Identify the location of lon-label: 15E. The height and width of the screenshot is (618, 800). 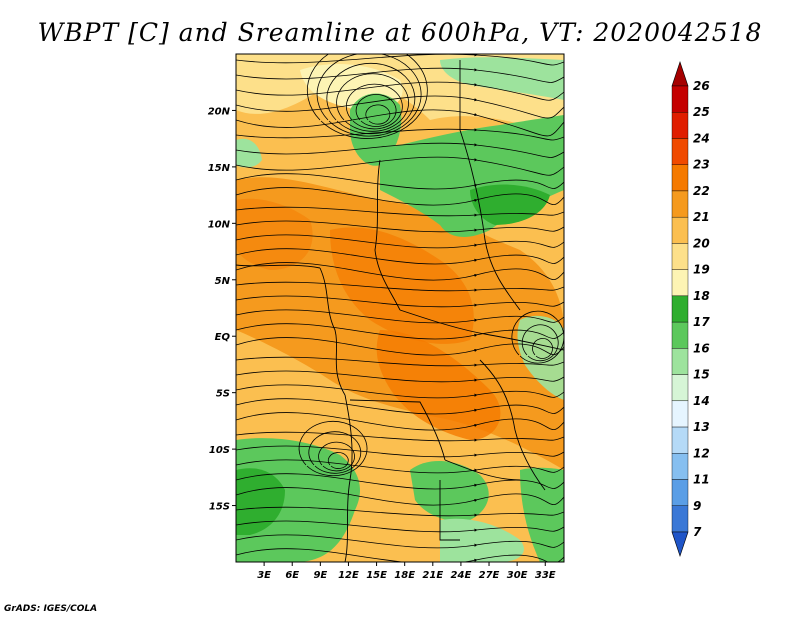
(376, 575).